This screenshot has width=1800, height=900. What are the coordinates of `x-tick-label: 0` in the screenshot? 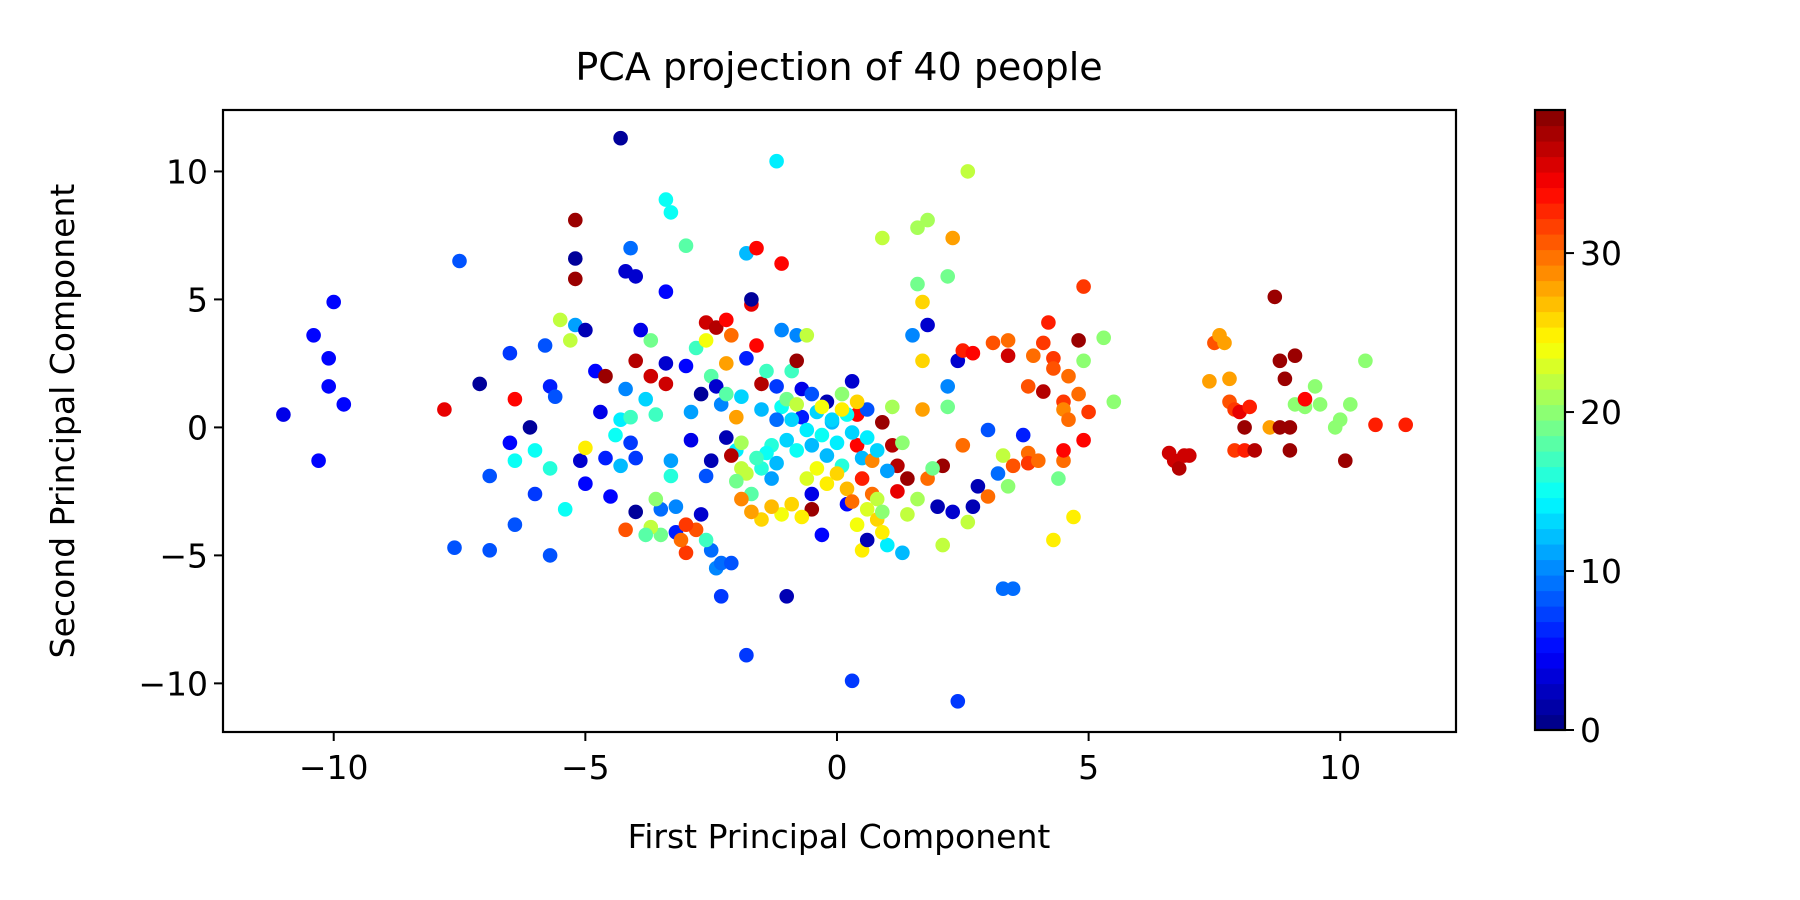 It's located at (836, 767).